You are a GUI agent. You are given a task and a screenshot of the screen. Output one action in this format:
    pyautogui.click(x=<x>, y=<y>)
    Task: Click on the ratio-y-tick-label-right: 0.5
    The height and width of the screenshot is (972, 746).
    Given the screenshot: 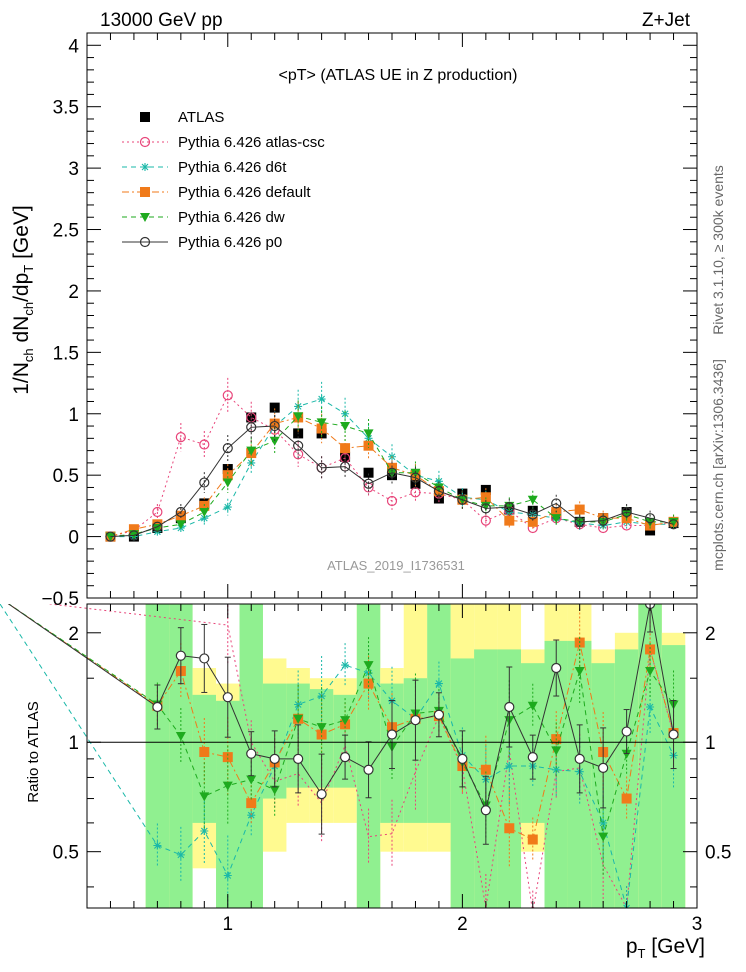 What is the action you would take?
    pyautogui.click(x=718, y=853)
    